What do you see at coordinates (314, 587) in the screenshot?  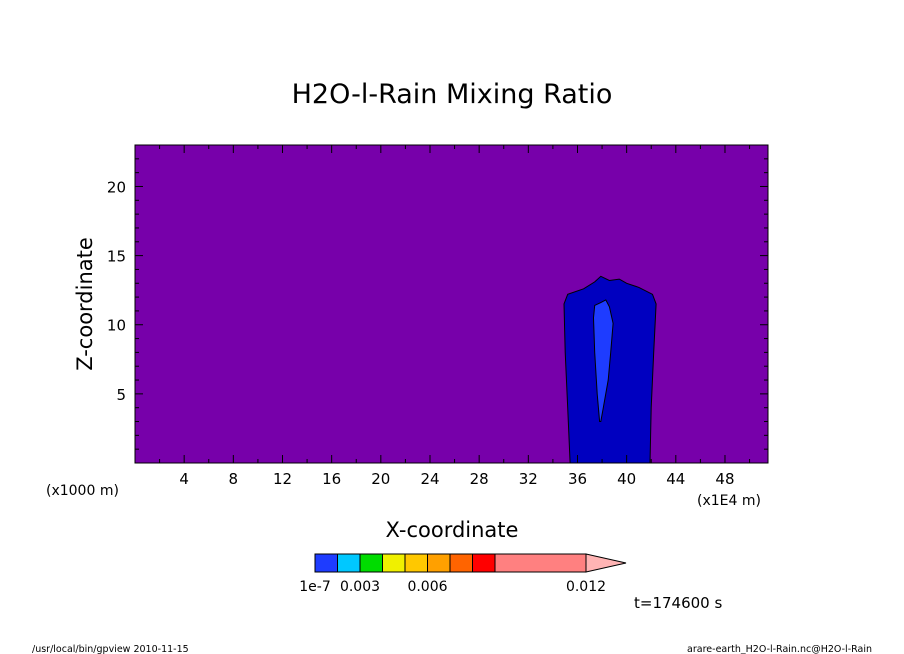 I see `colorbar-label: 1e-7` at bounding box center [314, 587].